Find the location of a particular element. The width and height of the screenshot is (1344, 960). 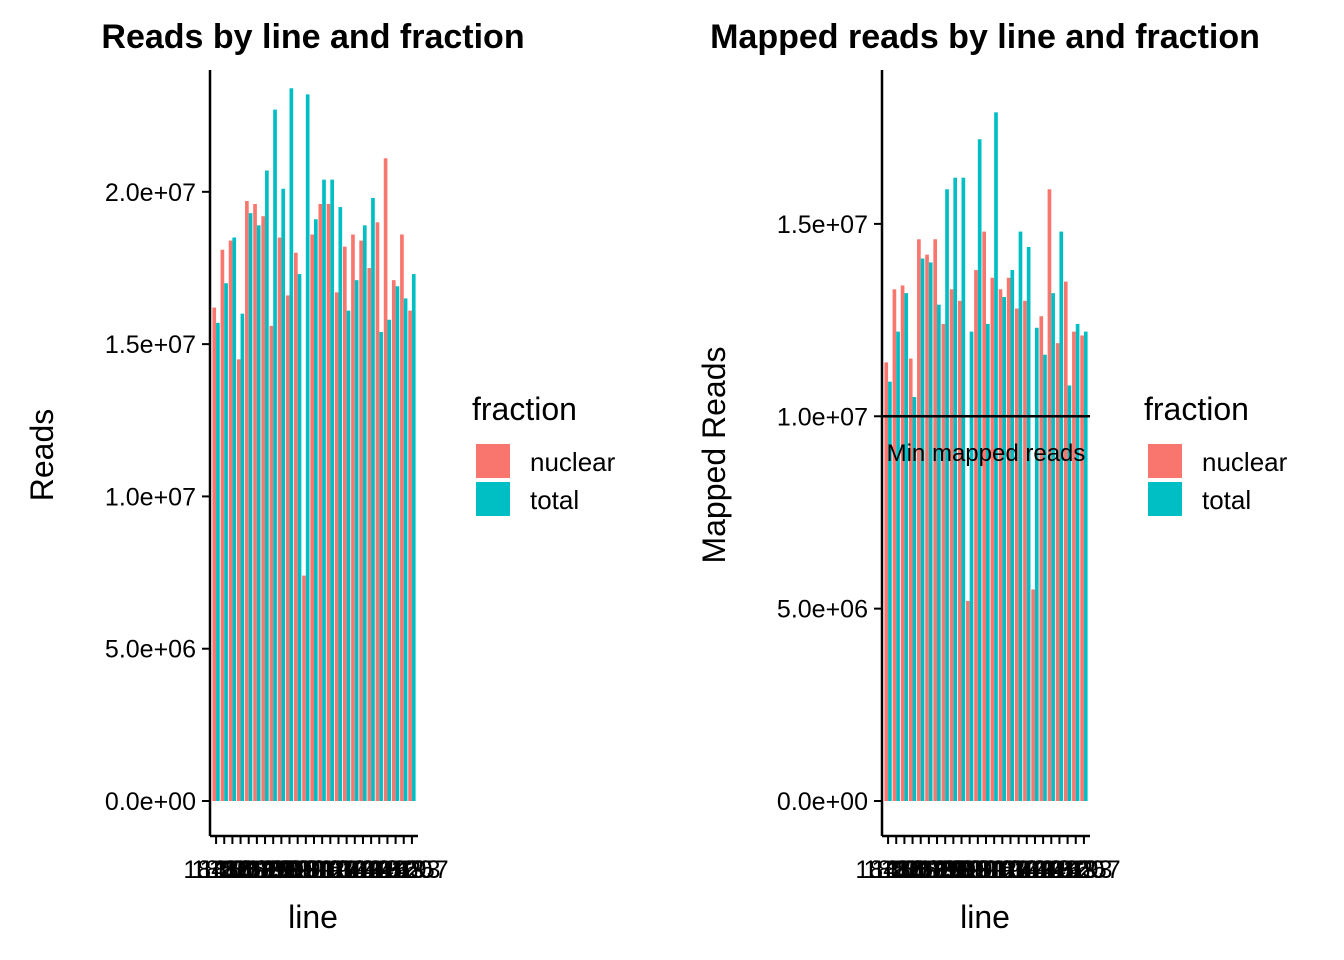

x-tick-label: 18486 is located at coordinates (218, 870).